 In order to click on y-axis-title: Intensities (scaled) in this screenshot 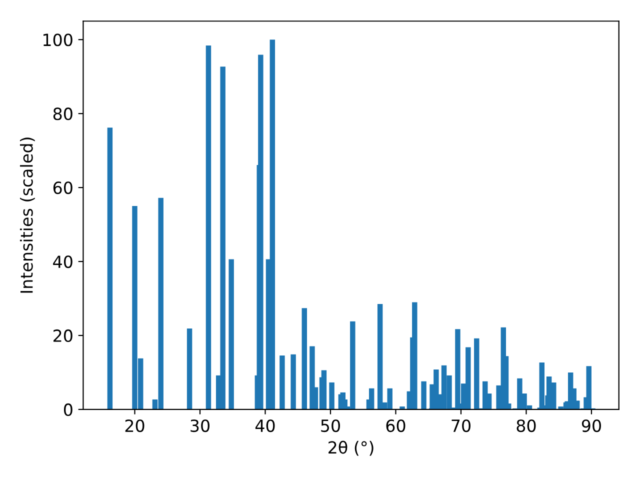, I will do `click(27, 215)`.